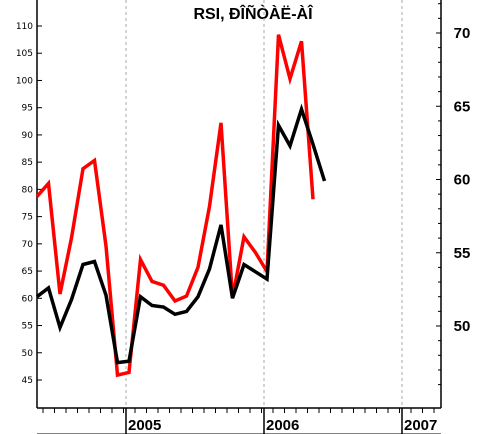 This screenshot has height=434, width=480. What do you see at coordinates (28, 299) in the screenshot?
I see `left-tick-label: 60` at bounding box center [28, 299].